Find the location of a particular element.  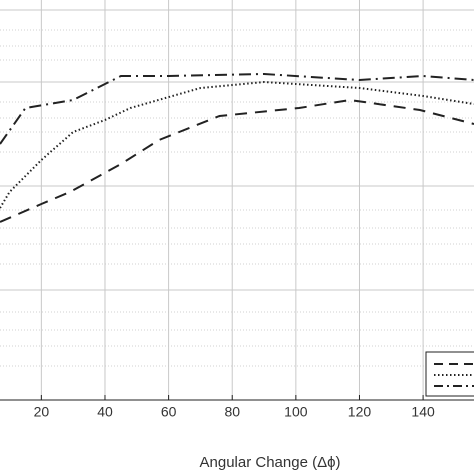

x-tick-label: 20 is located at coordinates (42, 412).